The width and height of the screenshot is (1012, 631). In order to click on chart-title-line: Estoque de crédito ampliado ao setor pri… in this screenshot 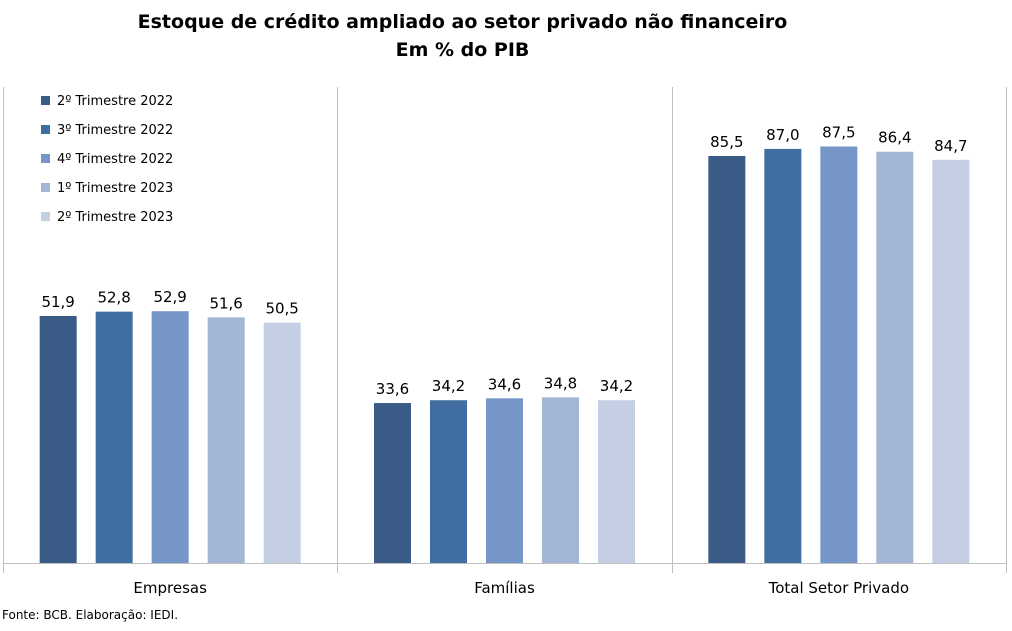, I will do `click(462, 22)`.